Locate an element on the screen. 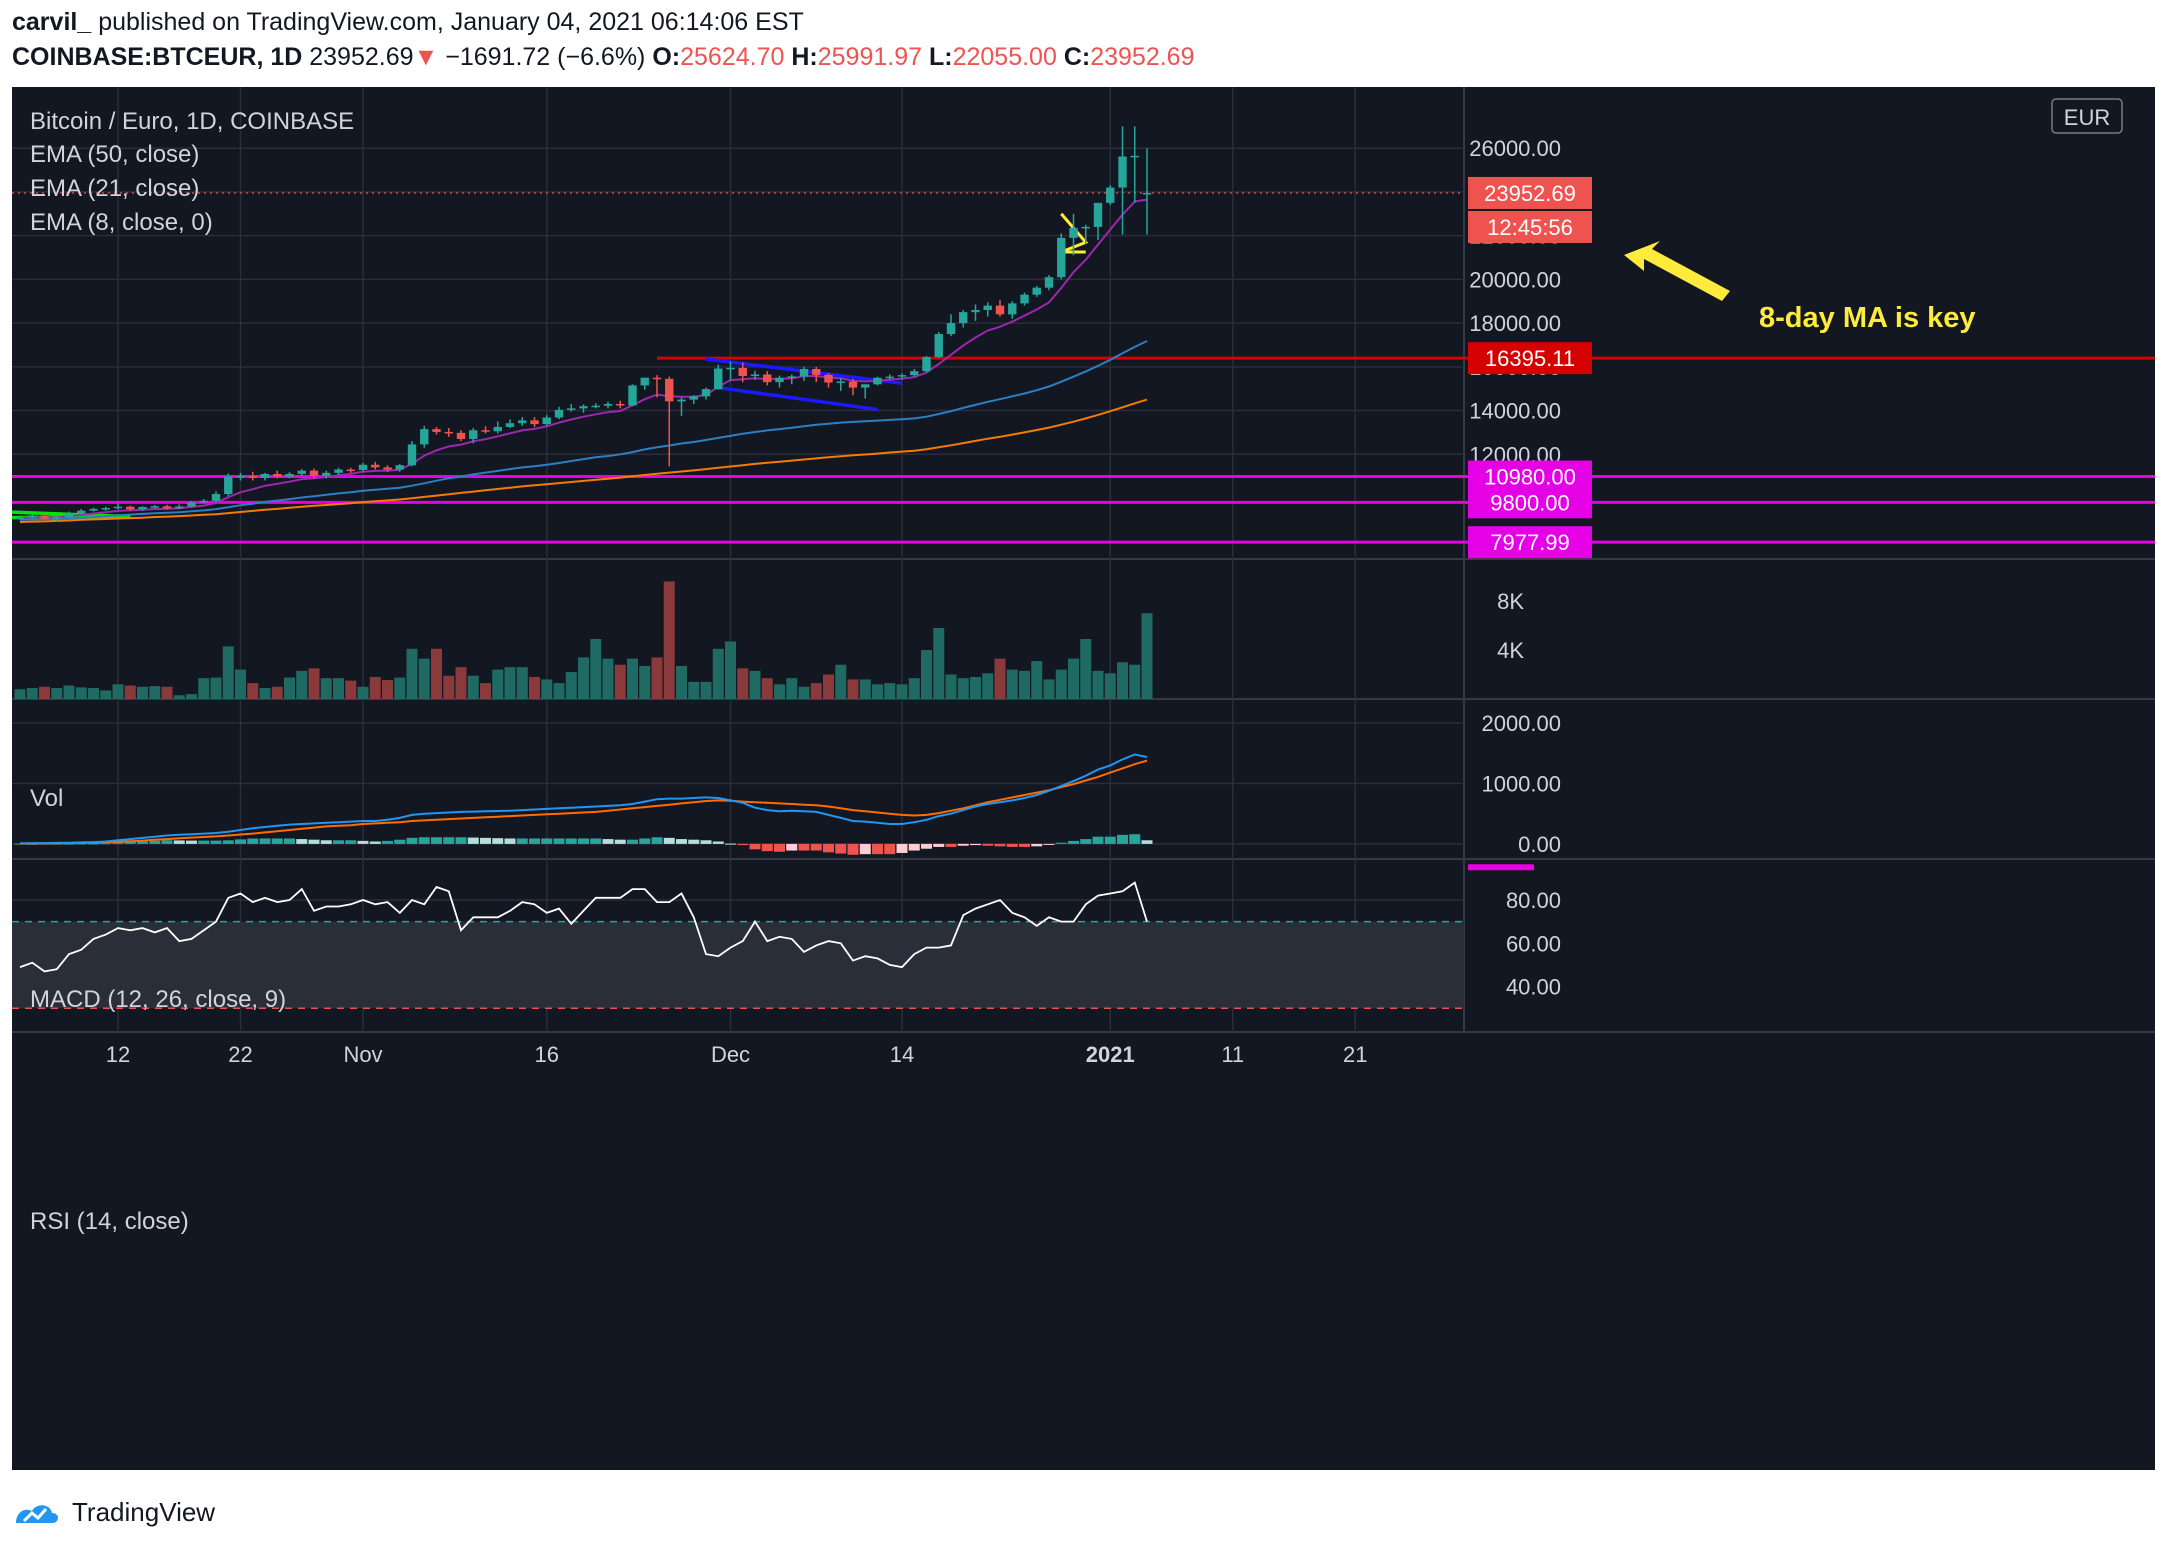  low-label: L: is located at coordinates (940, 57).